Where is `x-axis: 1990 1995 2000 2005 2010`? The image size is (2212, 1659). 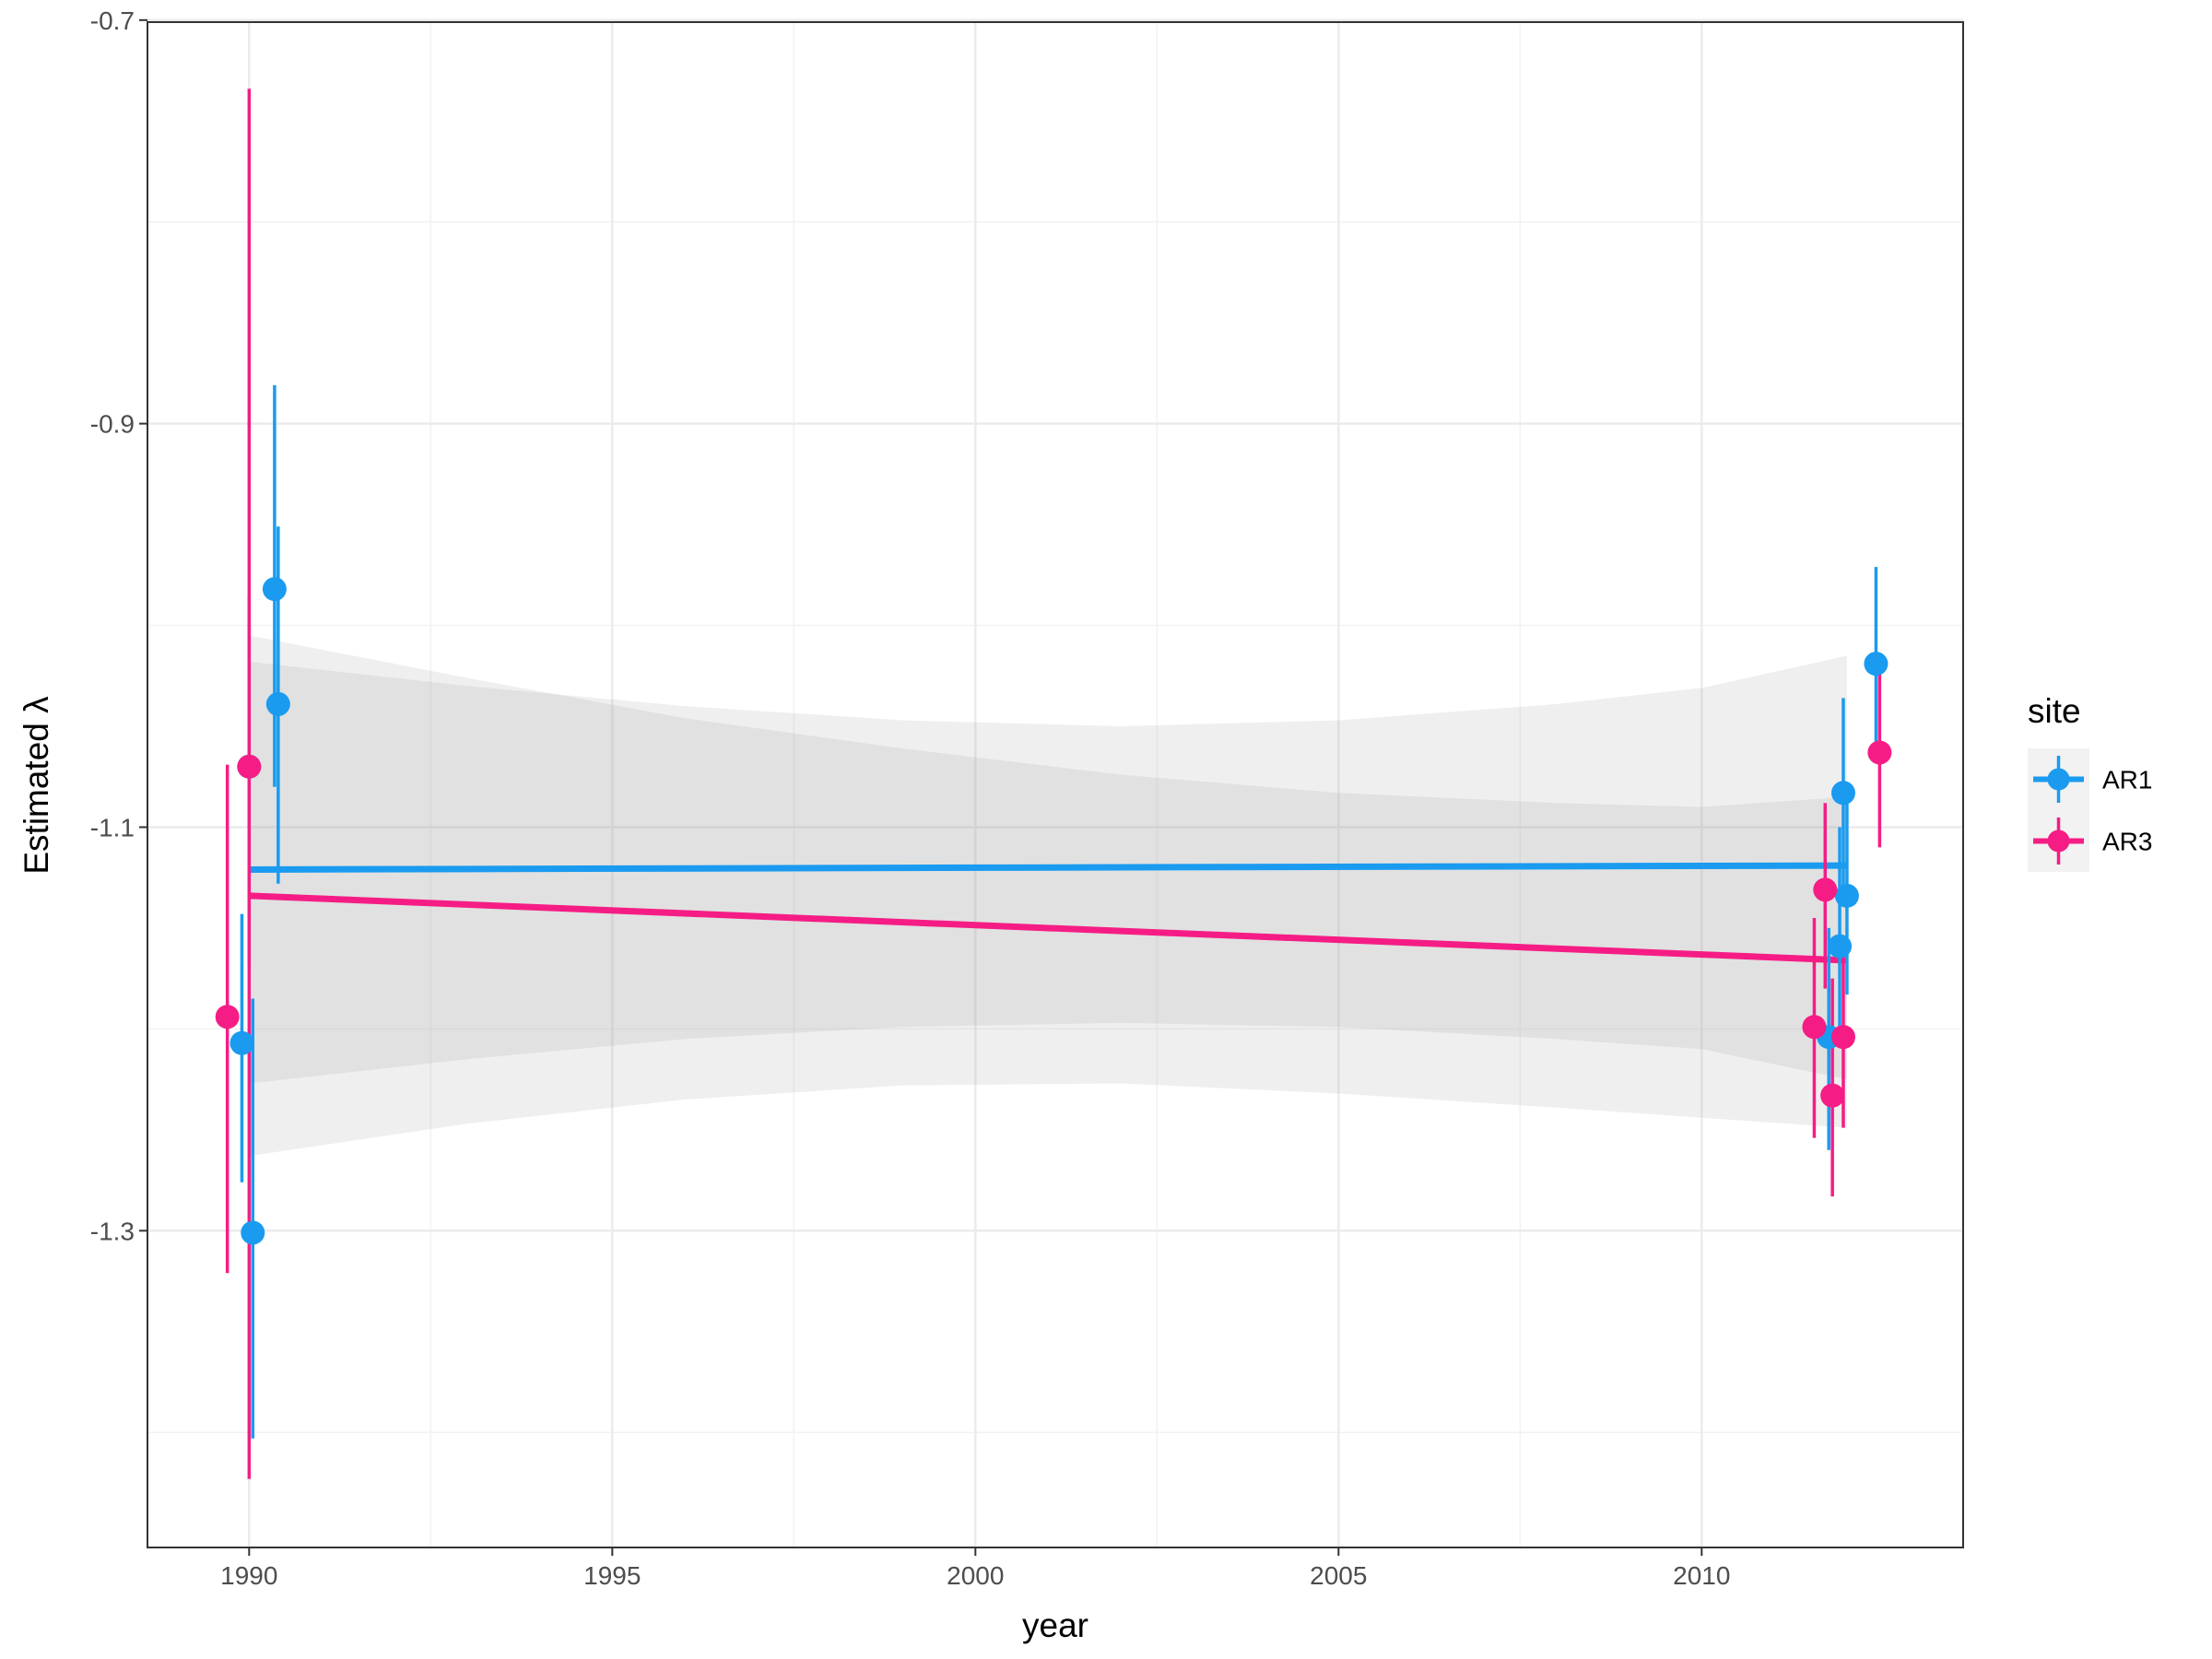
x-axis: 1990 1995 2000 2005 2010 is located at coordinates (975, 1568).